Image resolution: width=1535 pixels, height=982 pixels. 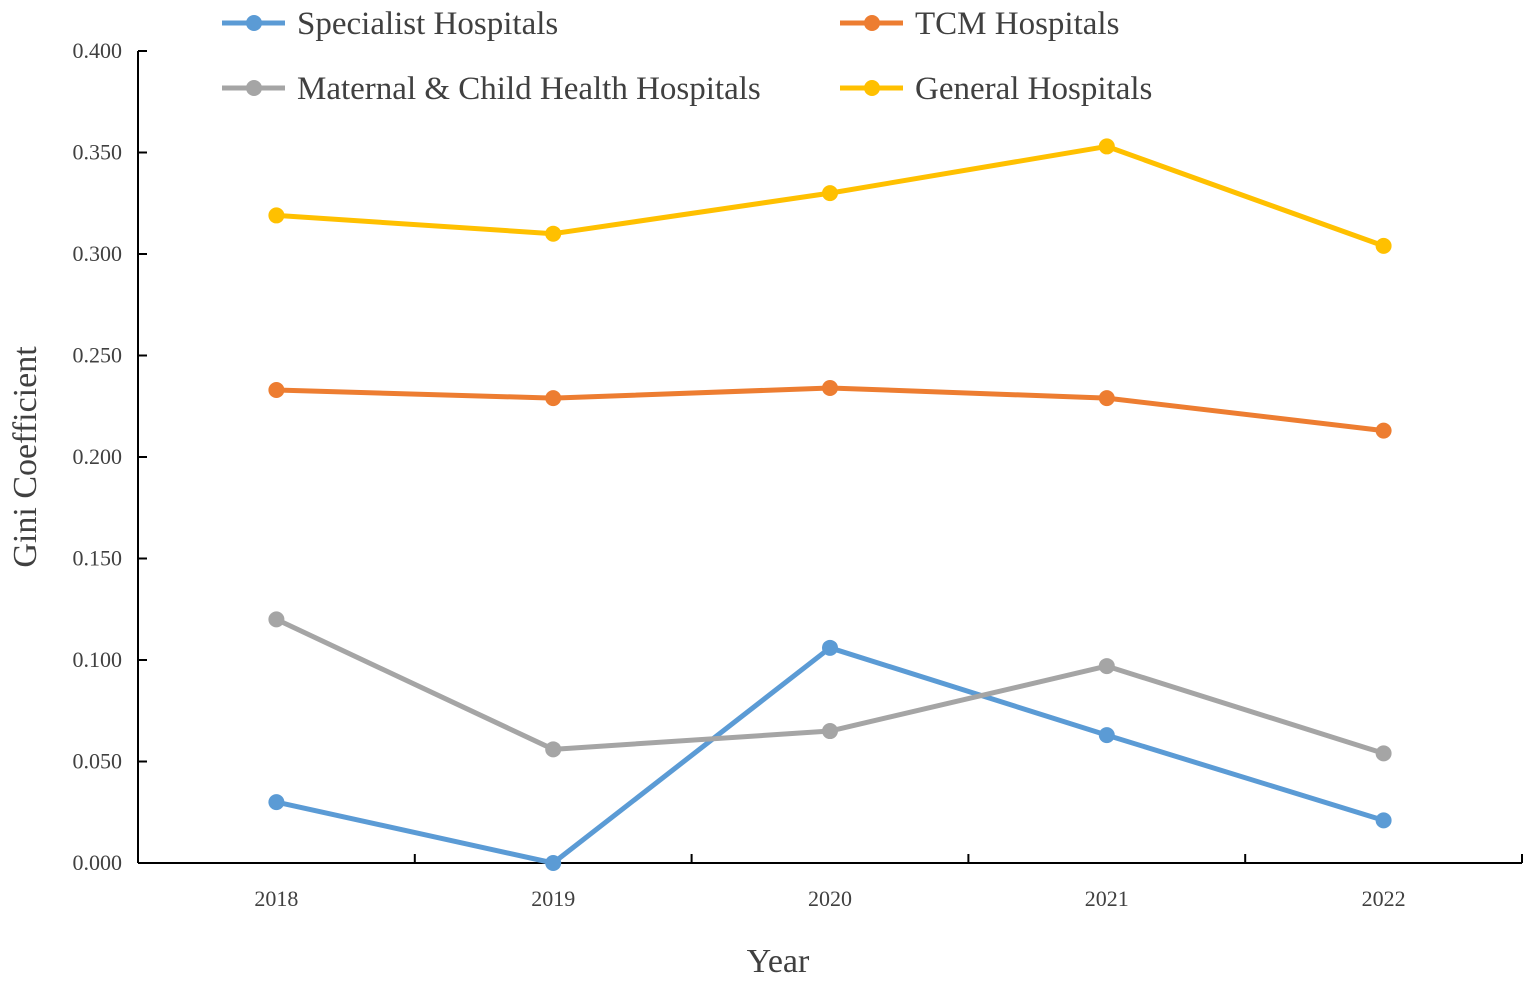 I want to click on y-tick-label: 0.050, so click(x=98, y=761).